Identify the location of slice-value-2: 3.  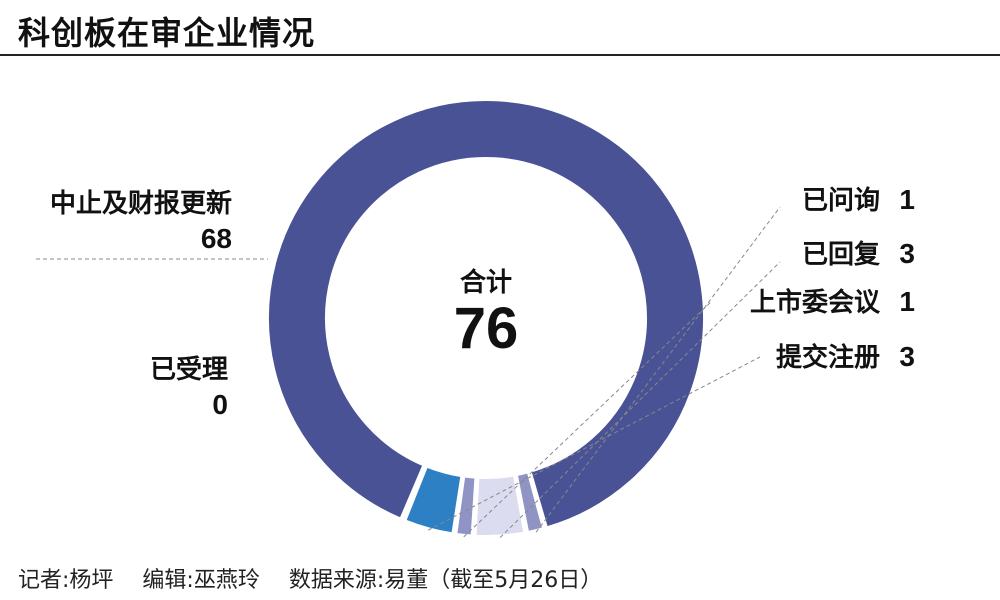
(907, 253).